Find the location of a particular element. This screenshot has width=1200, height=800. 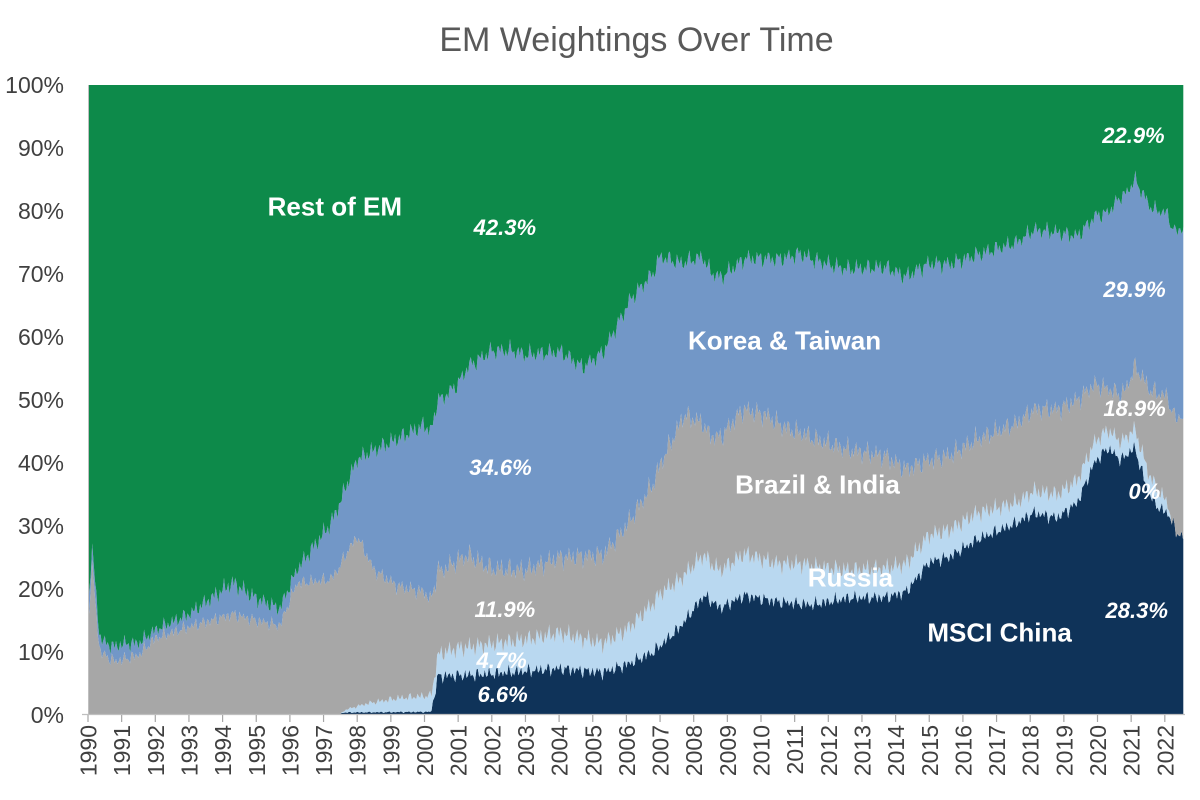

rest-of-em-label: Rest of EM is located at coordinates (334, 206).